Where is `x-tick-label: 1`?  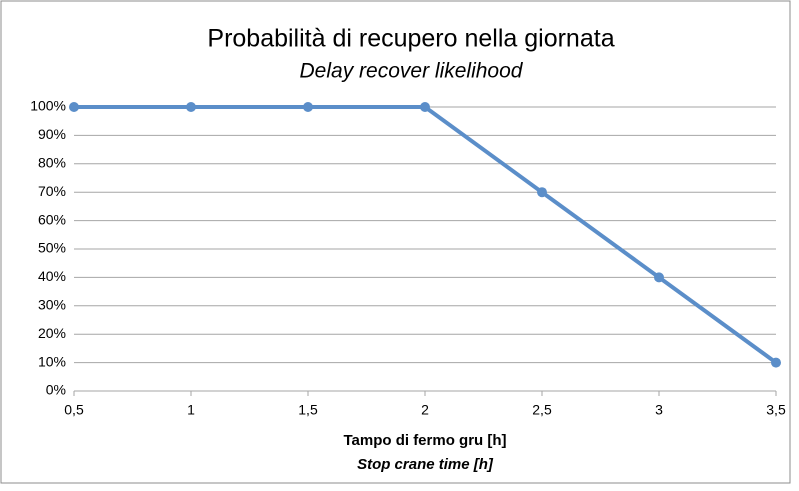 x-tick-label: 1 is located at coordinates (191, 410).